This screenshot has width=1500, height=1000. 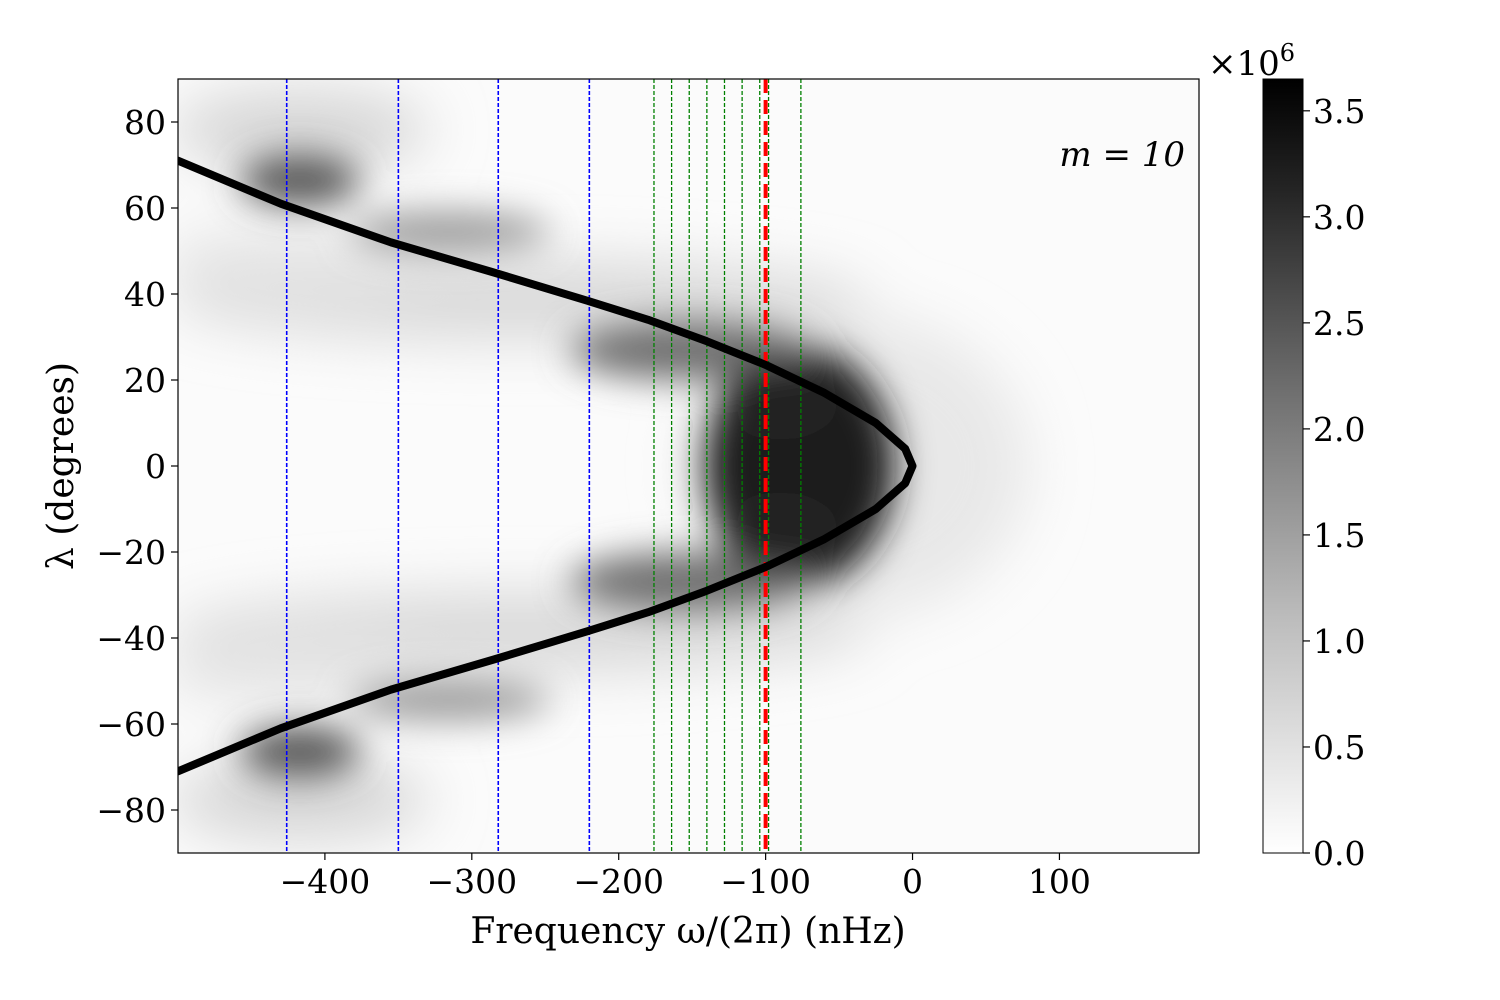 What do you see at coordinates (1339, 747) in the screenshot?
I see `colorbar-tick-label: 0.5` at bounding box center [1339, 747].